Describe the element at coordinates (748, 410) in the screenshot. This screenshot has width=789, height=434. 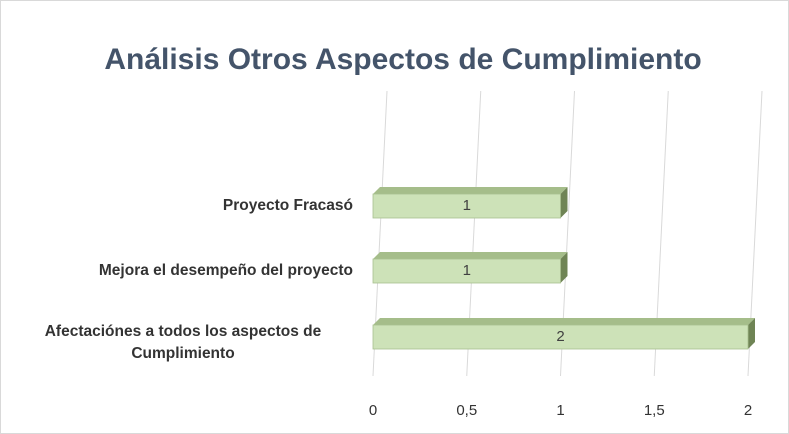
I see `x-tick-label: 2` at that location.